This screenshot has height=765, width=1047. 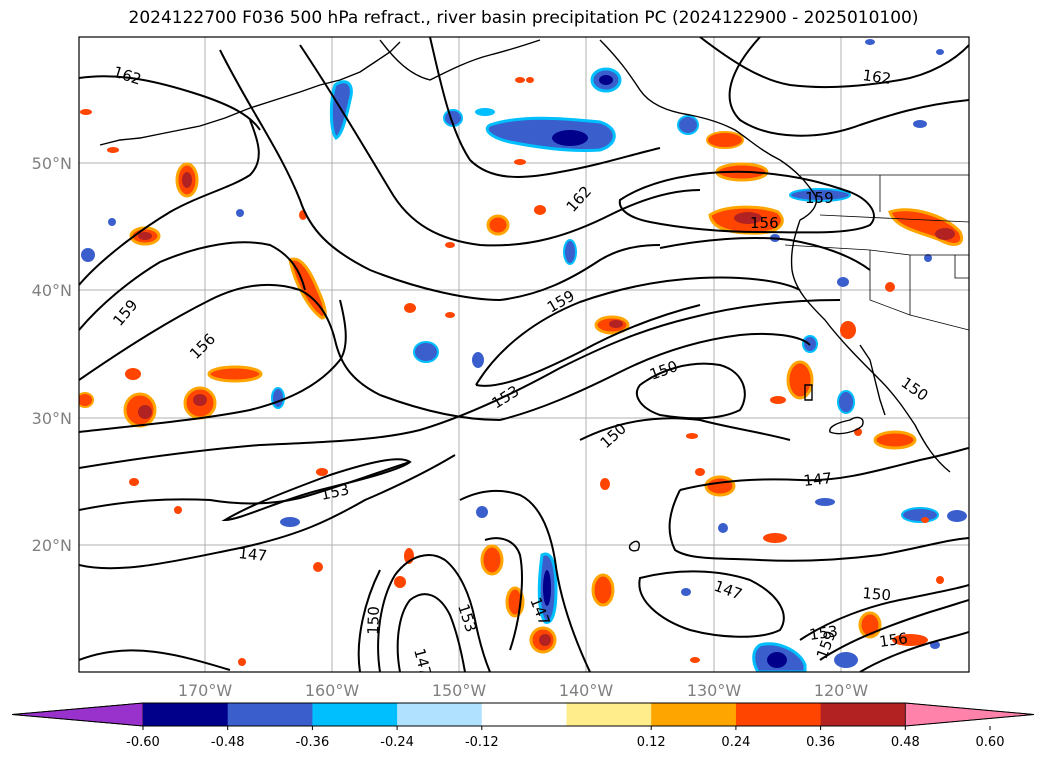 I want to click on lon-label: 170°W, so click(x=205, y=690).